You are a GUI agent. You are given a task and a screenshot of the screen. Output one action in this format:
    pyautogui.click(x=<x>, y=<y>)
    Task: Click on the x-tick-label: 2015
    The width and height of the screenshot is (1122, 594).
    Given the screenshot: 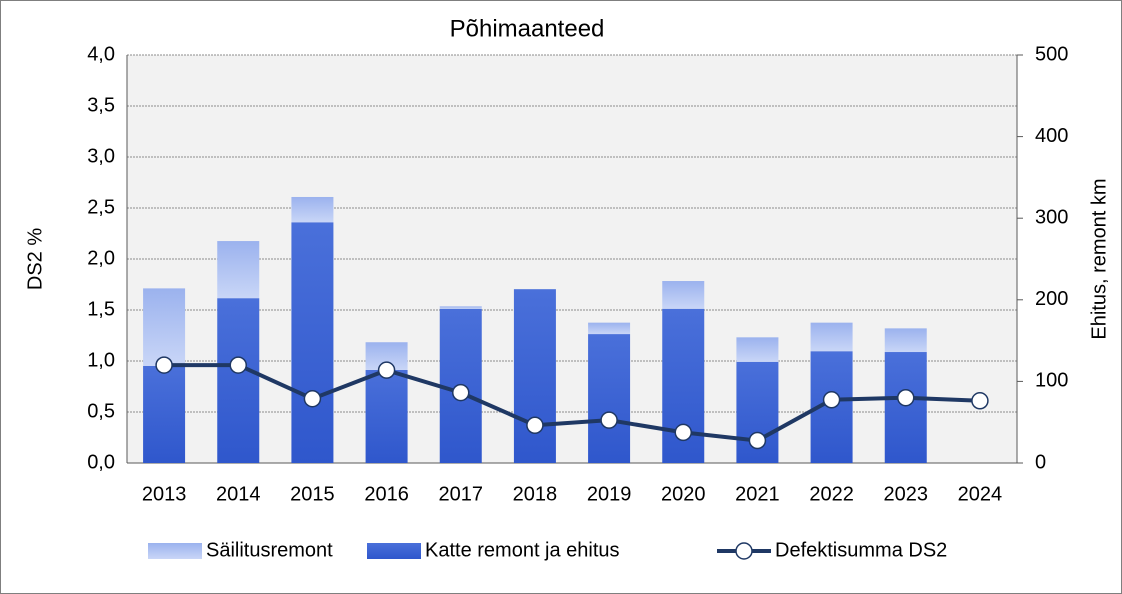 What is the action you would take?
    pyautogui.click(x=312, y=494)
    